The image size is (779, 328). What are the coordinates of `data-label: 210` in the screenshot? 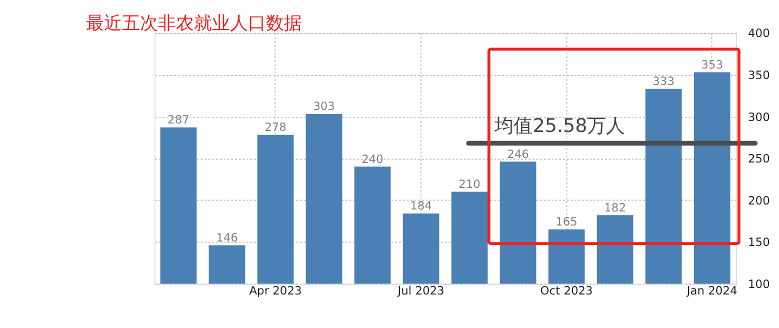 It's located at (469, 183).